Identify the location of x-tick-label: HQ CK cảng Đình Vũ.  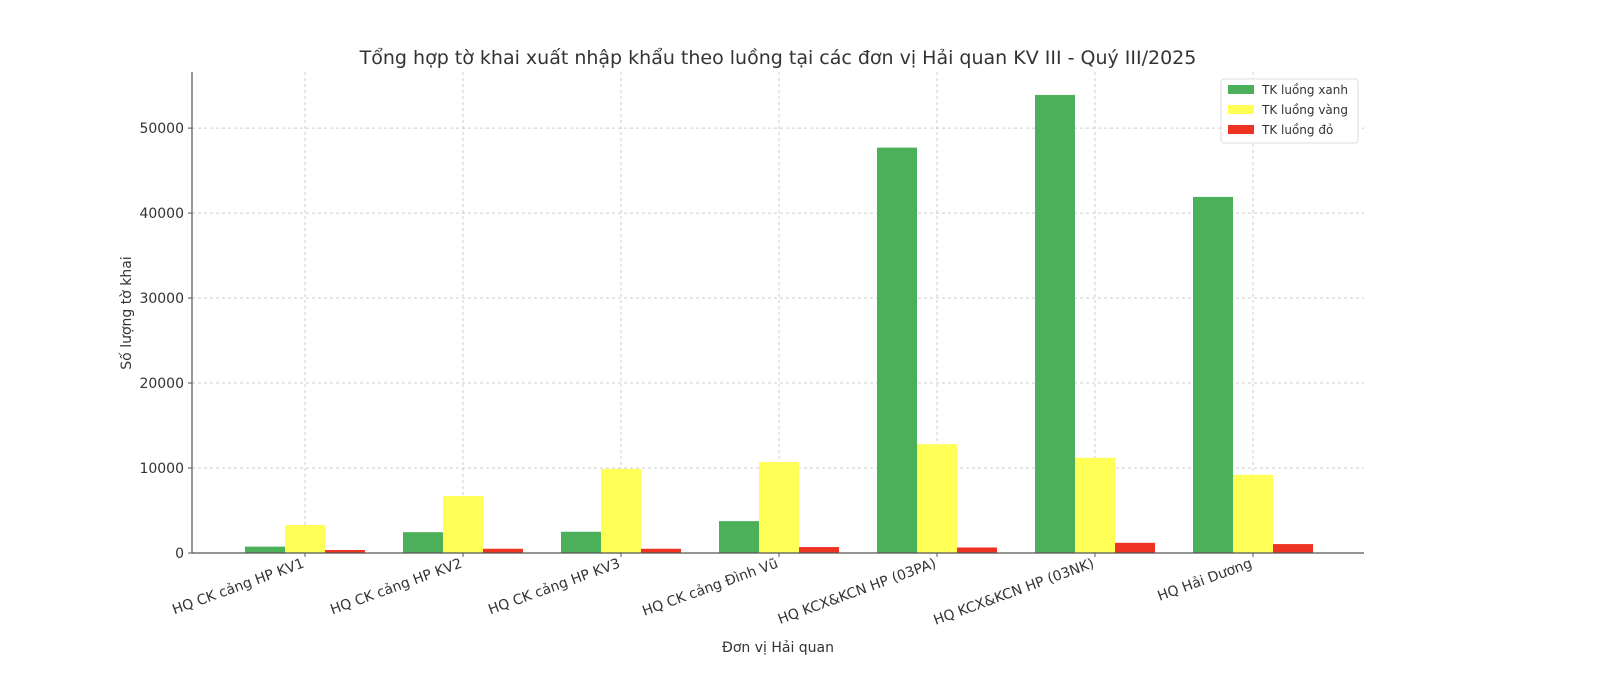
(710, 588).